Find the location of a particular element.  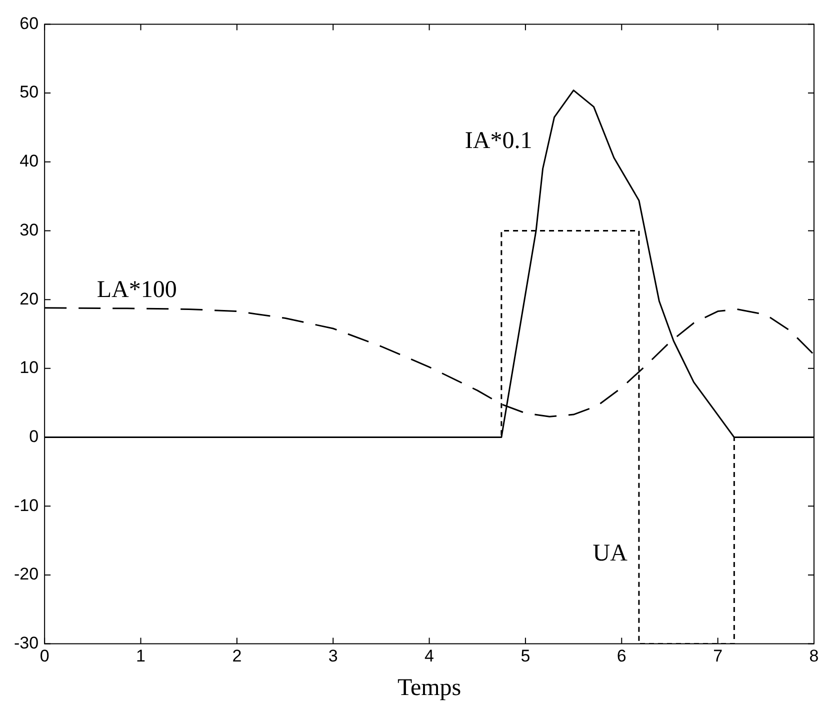

y-tick-label: 10 is located at coordinates (29, 368).